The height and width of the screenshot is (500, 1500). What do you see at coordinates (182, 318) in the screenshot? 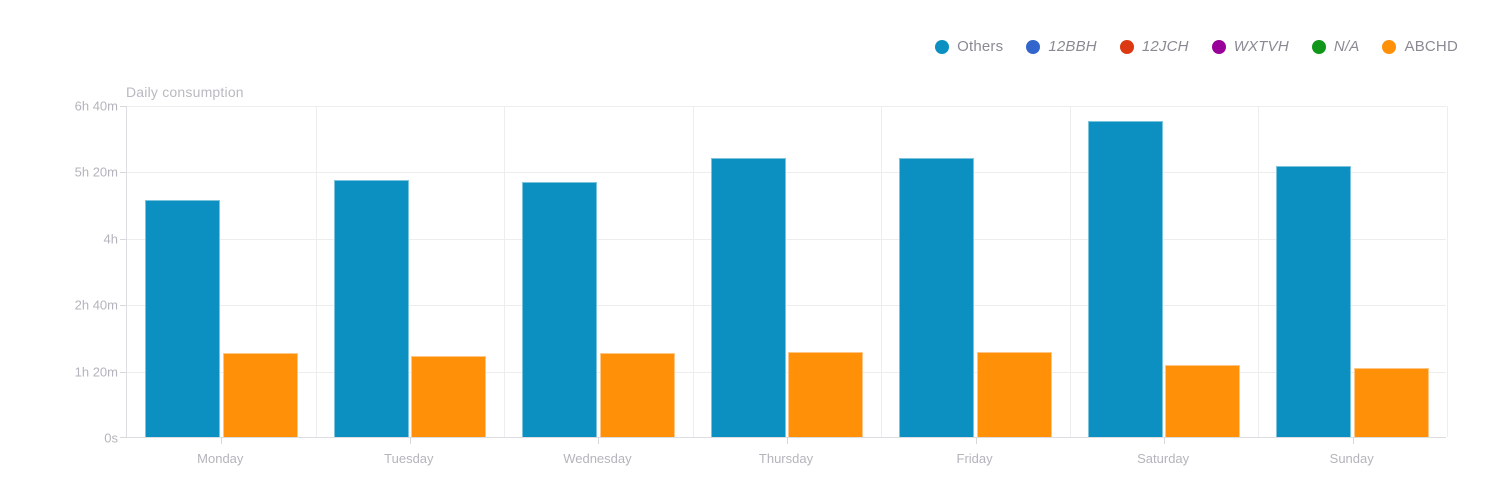
I see `bar-others-monday` at bounding box center [182, 318].